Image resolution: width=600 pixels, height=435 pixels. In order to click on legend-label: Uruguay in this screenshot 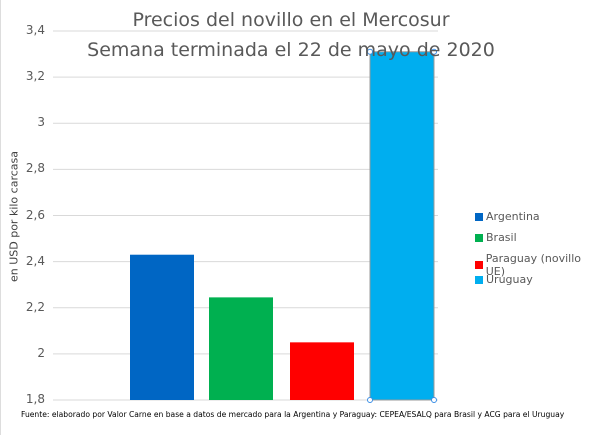, I will do `click(509, 279)`.